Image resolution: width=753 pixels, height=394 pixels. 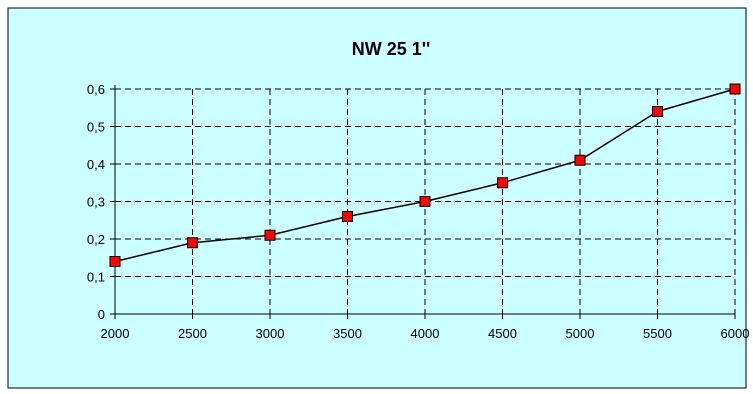 I want to click on x-tick-label: 6000, so click(x=735, y=333).